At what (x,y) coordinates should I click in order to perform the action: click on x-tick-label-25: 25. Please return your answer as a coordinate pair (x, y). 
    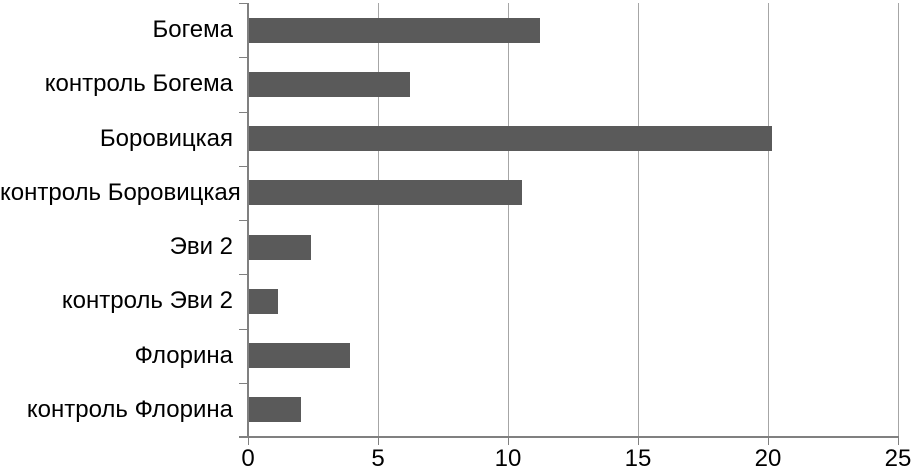
    Looking at the image, I should click on (897, 458).